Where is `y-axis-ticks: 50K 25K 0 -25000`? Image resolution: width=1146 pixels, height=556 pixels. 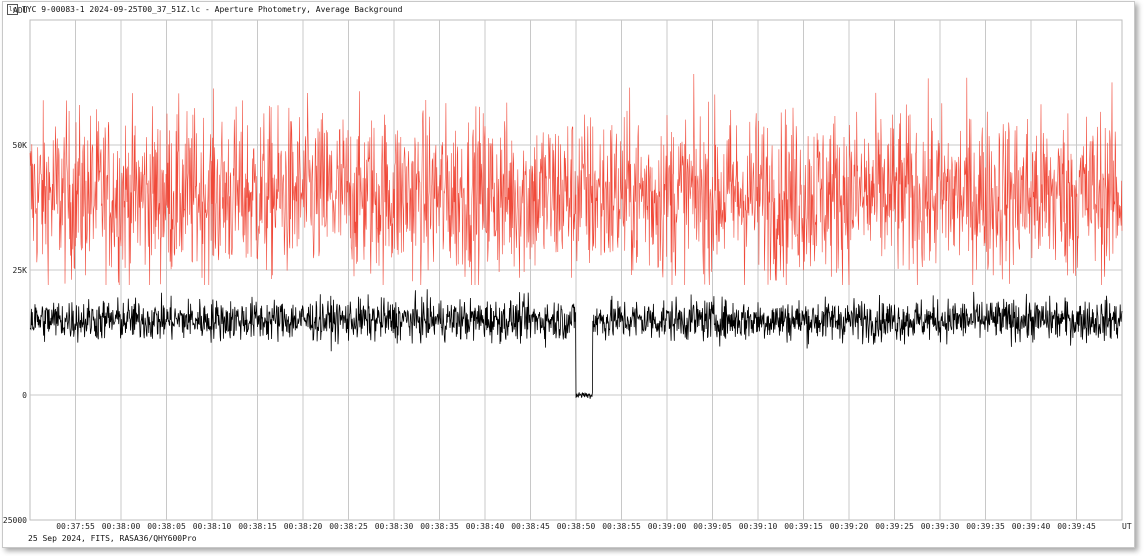
y-axis-ticks: 50K 25K 0 -25000 is located at coordinates (15, 333).